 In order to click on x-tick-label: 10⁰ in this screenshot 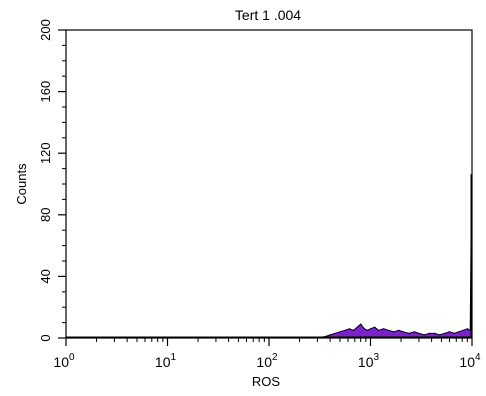, I will do `click(64, 361)`.